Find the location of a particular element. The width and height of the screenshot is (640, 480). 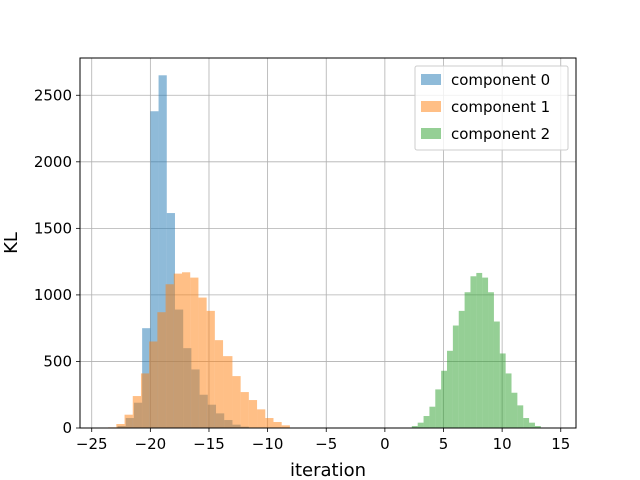

legend-label: component 1 is located at coordinates (500, 107).